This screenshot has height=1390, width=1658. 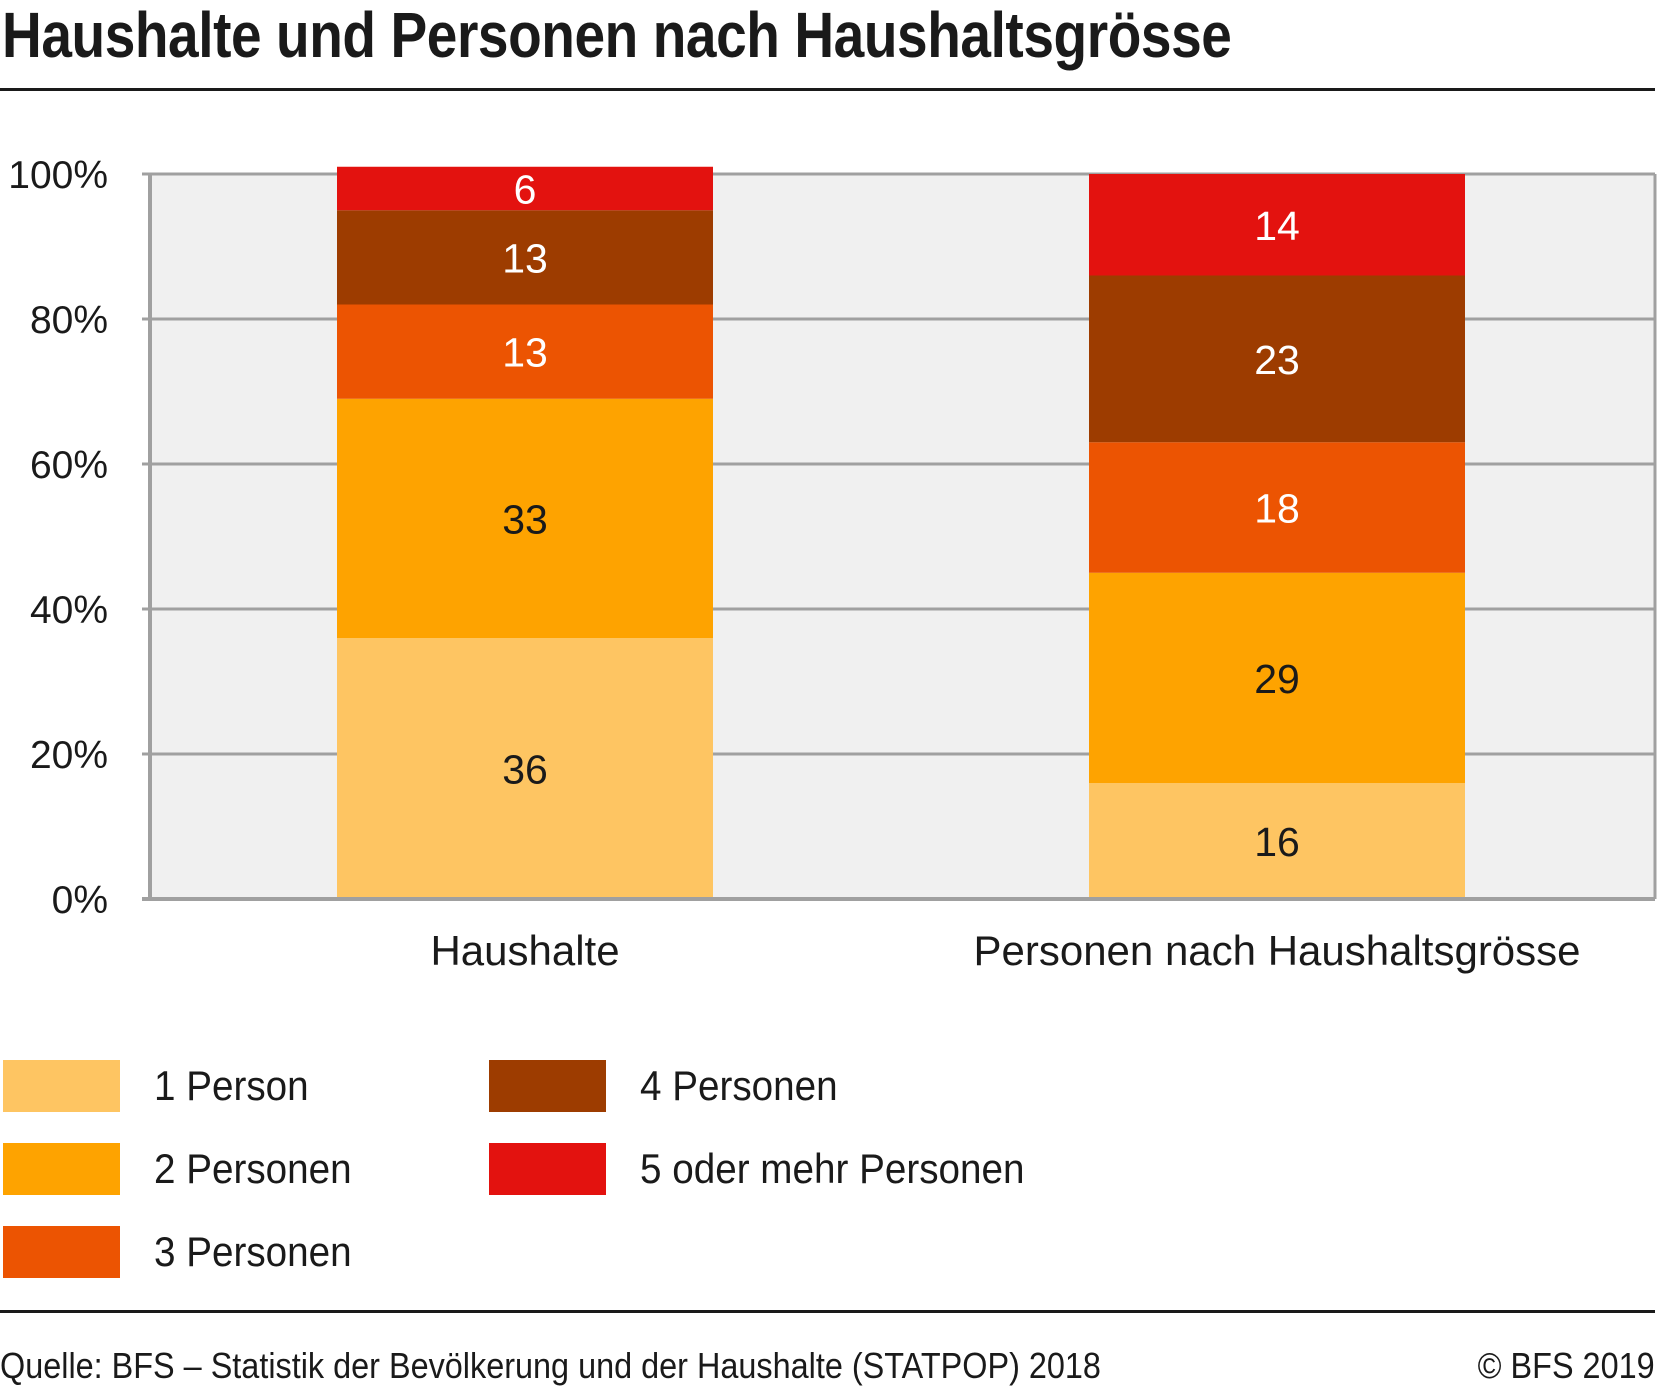 I want to click on legend-item: 5 oder mehr Personen, so click(x=773, y=1169).